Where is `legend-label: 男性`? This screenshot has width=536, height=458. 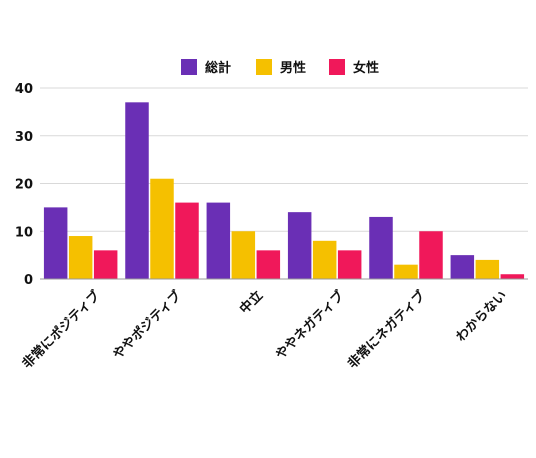
legend-label: 男性 is located at coordinates (293, 68).